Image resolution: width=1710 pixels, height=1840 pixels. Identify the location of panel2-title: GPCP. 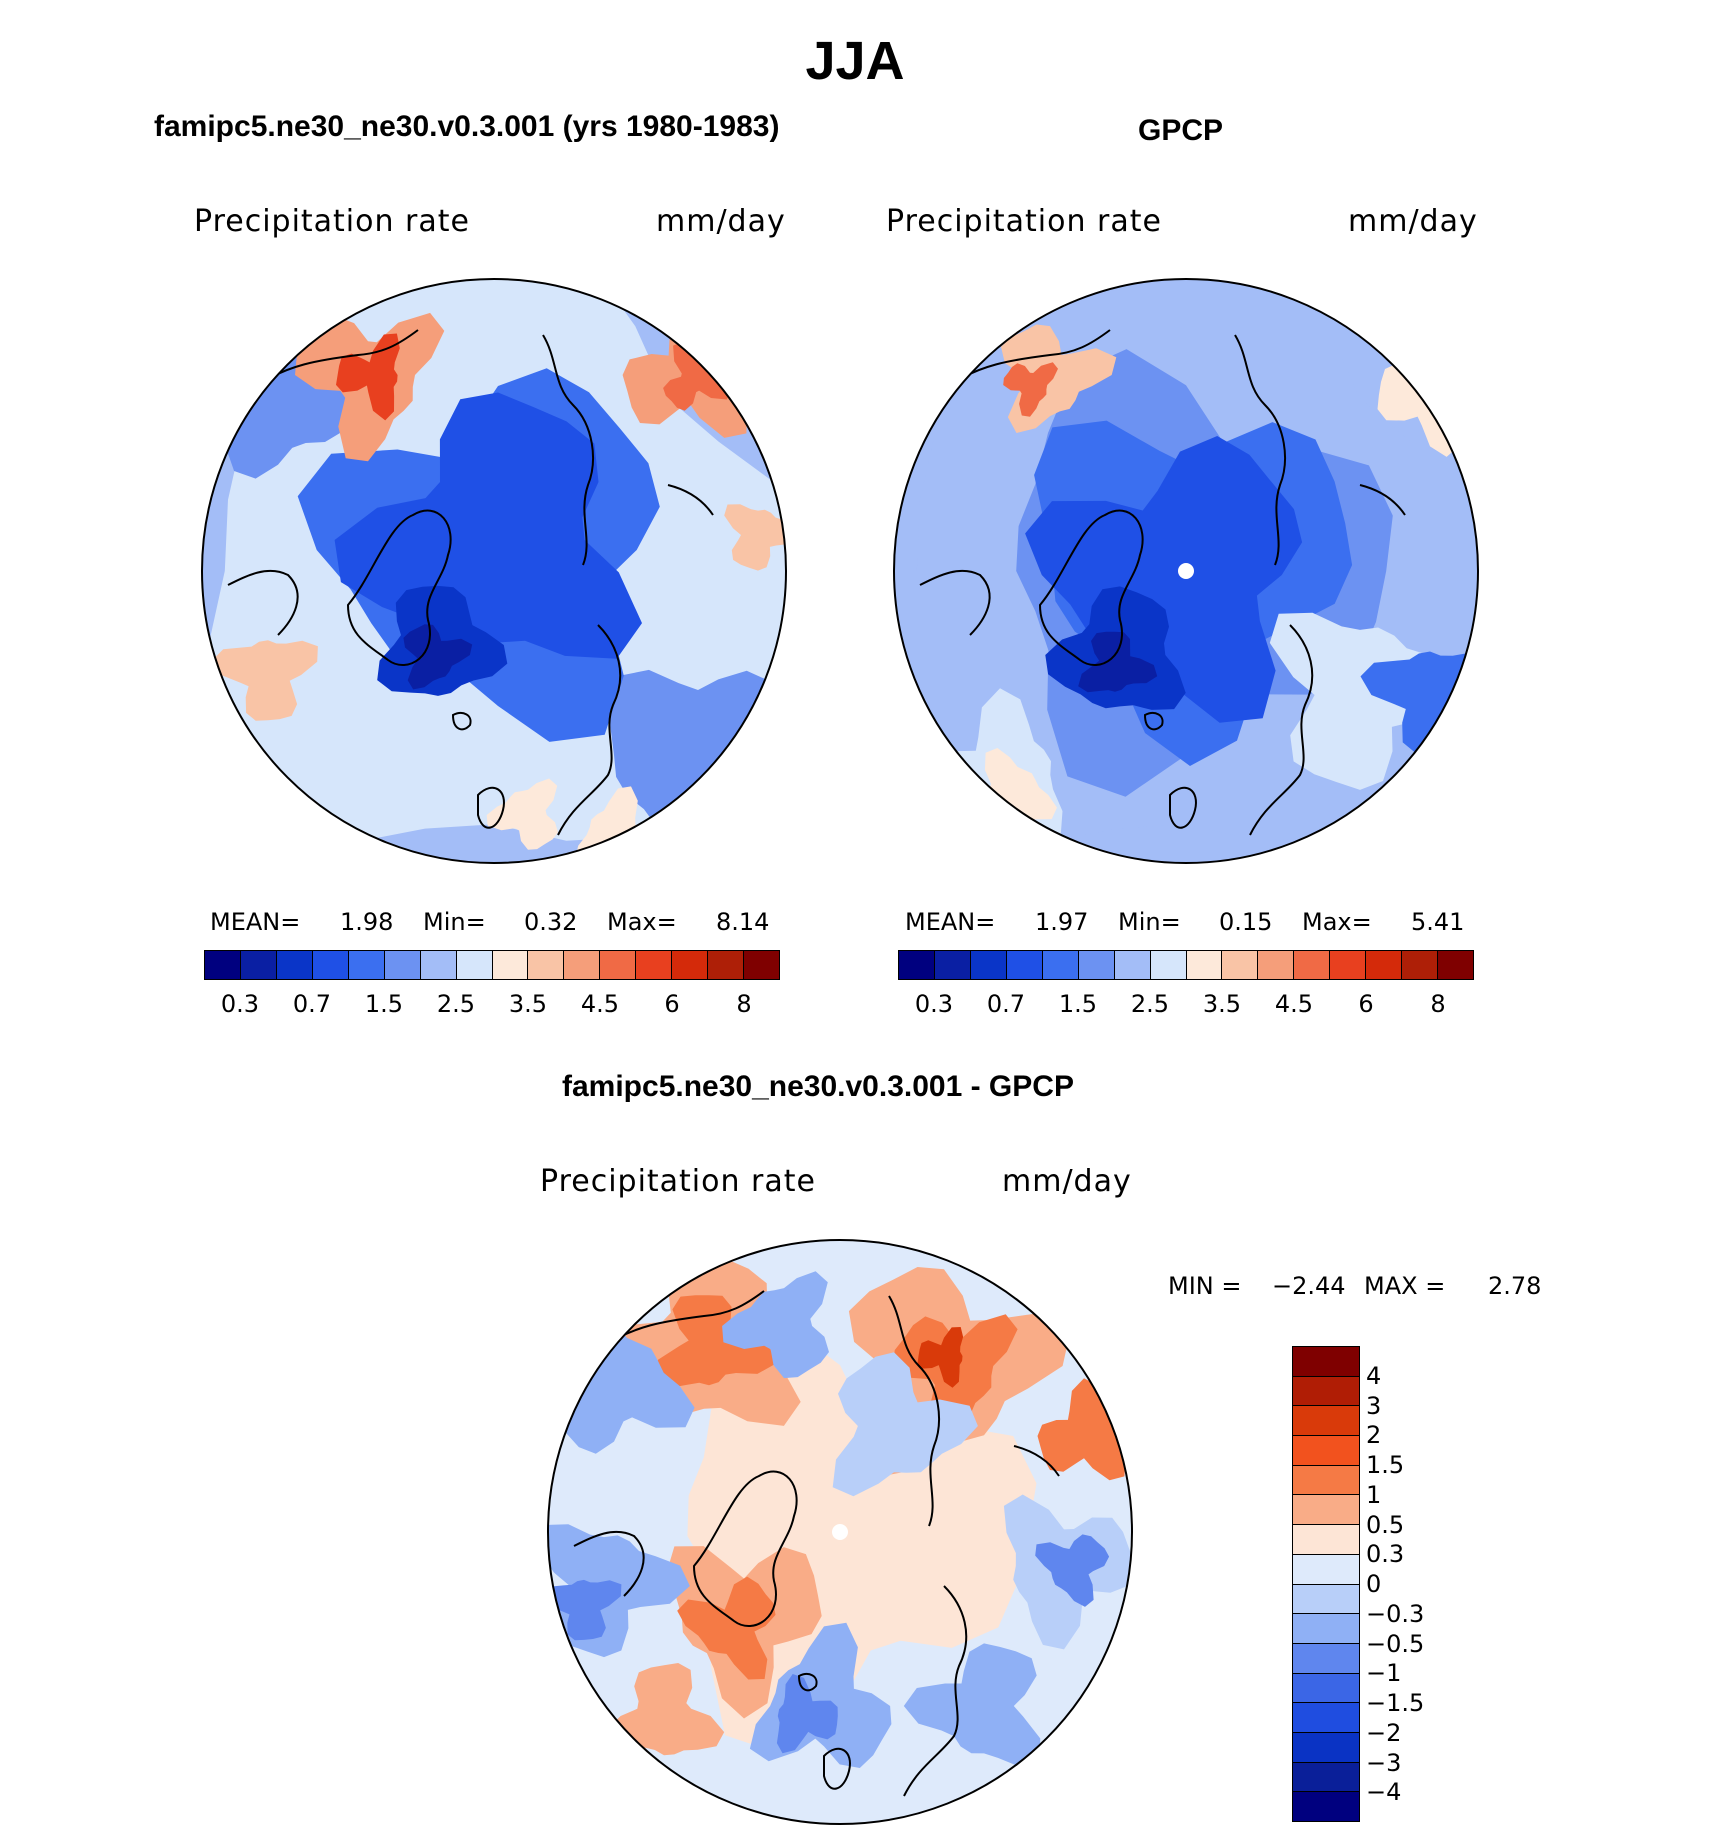
(1181, 130).